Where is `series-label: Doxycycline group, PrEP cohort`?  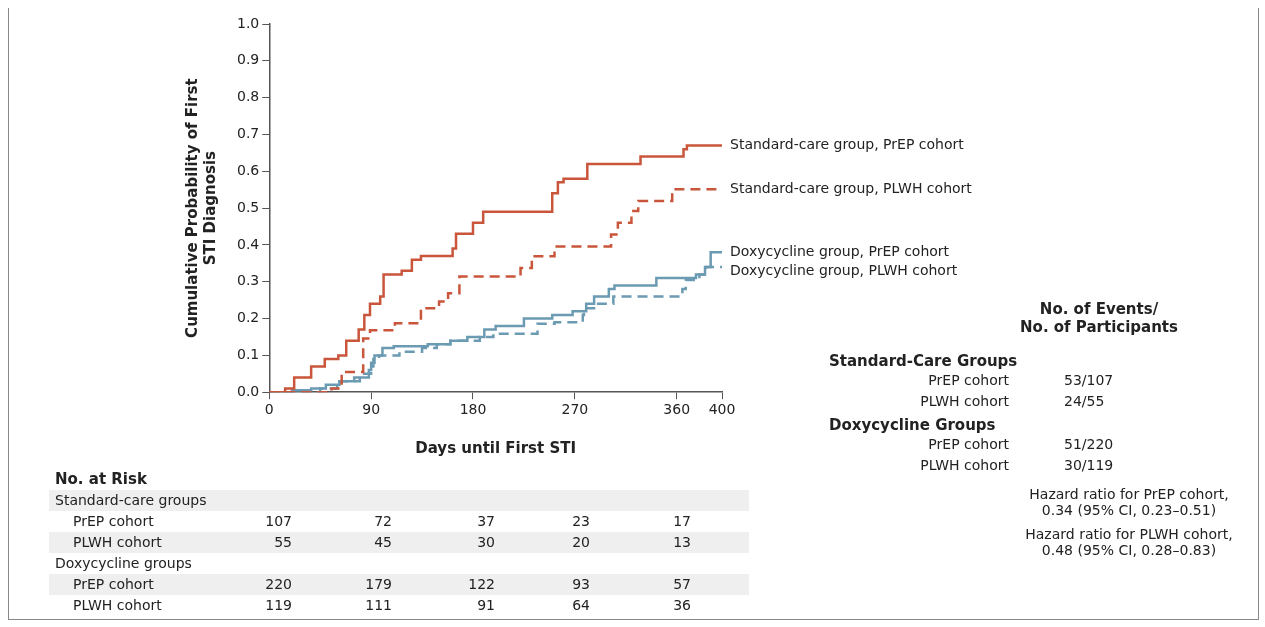 series-label: Doxycycline group, PrEP cohort is located at coordinates (840, 250).